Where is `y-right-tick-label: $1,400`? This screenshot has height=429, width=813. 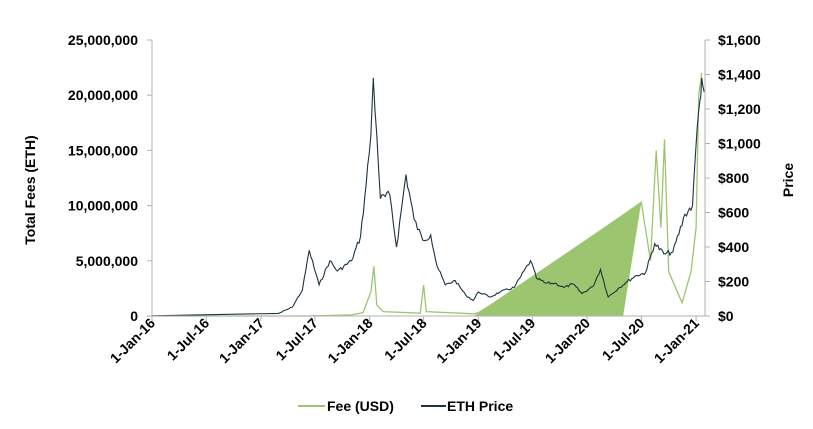
y-right-tick-label: $1,400 is located at coordinates (739, 75).